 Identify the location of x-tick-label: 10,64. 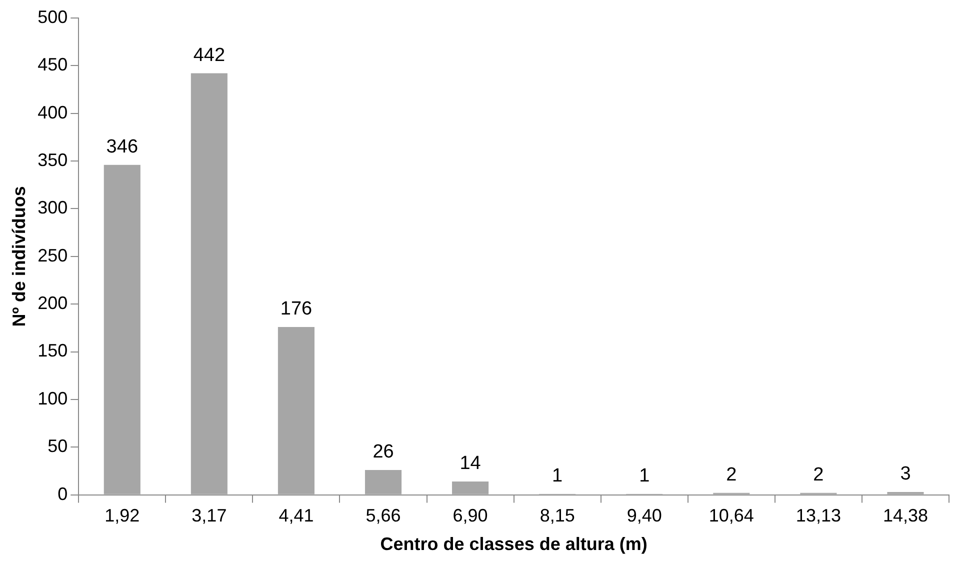
(731, 516).